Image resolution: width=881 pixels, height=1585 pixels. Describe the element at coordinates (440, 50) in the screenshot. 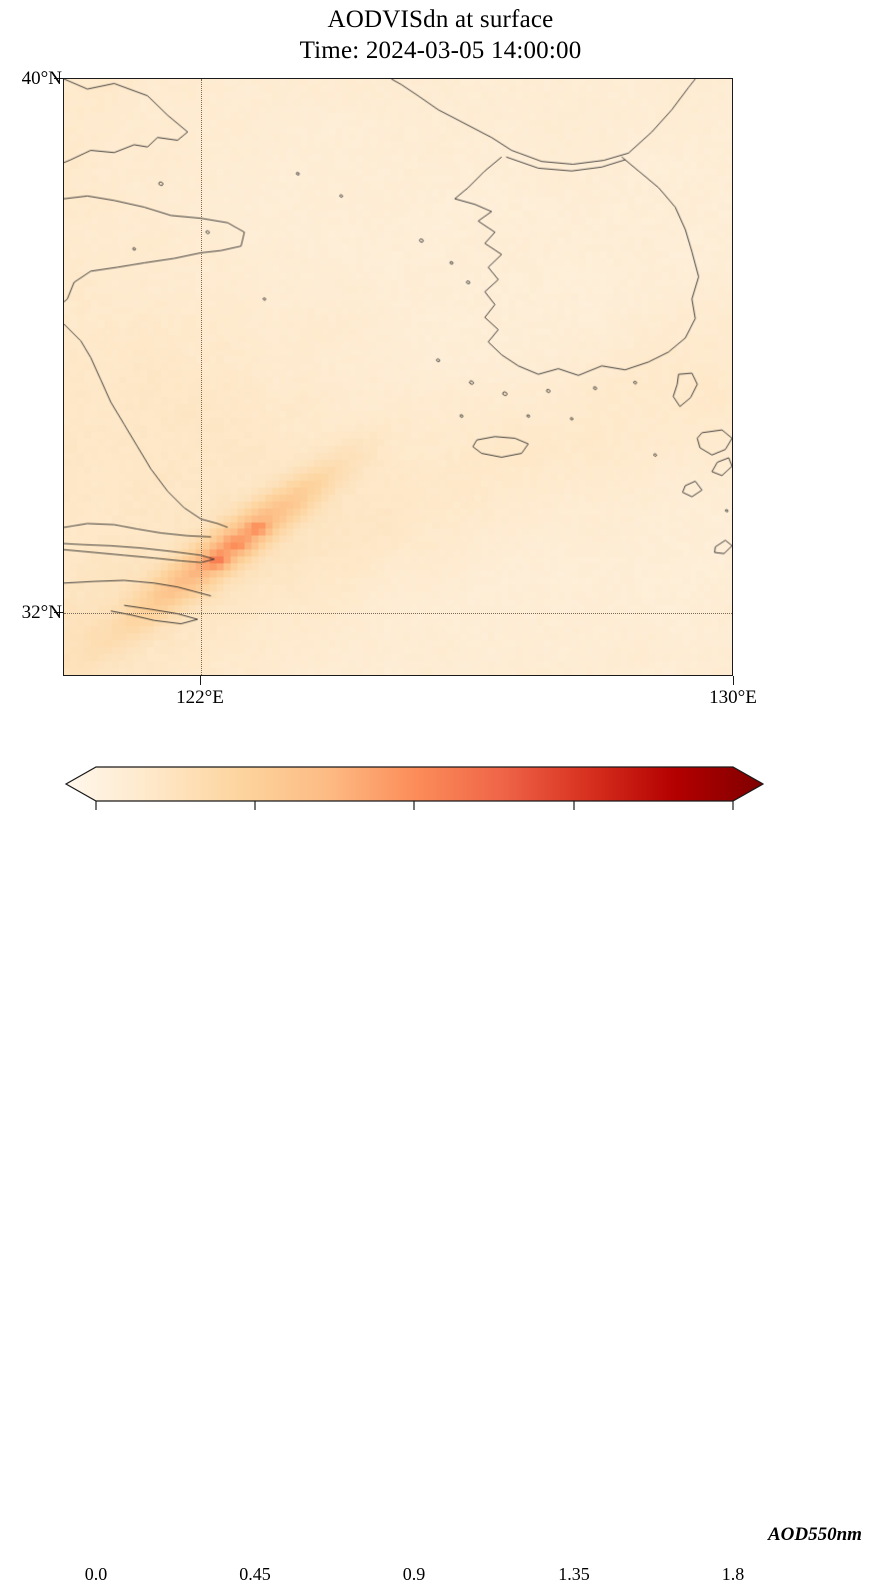

I see `title-line-time: Time: 2024-03-05 14:00:00` at that location.